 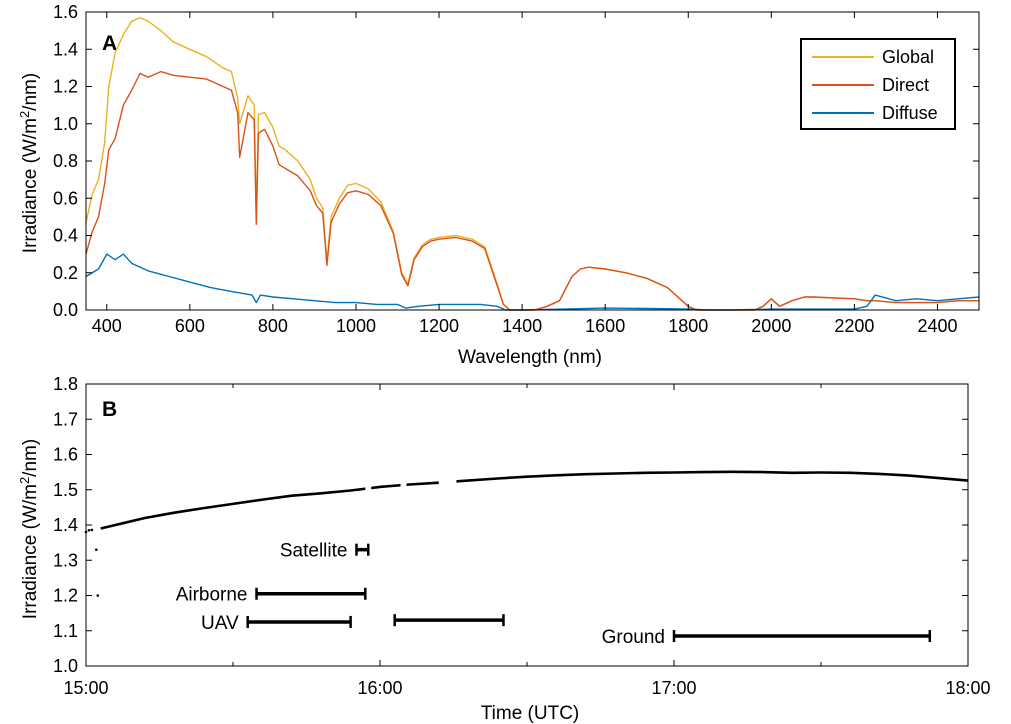 I want to click on y-tick-label: 0.8, so click(x=65, y=161).